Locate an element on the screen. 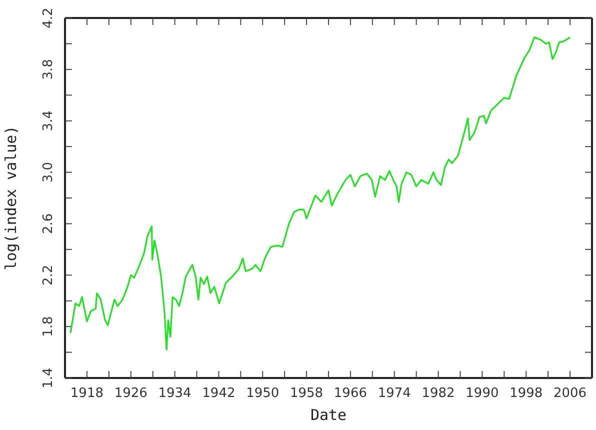 The image size is (596, 430). x-axis-title: Date is located at coordinates (328, 415).